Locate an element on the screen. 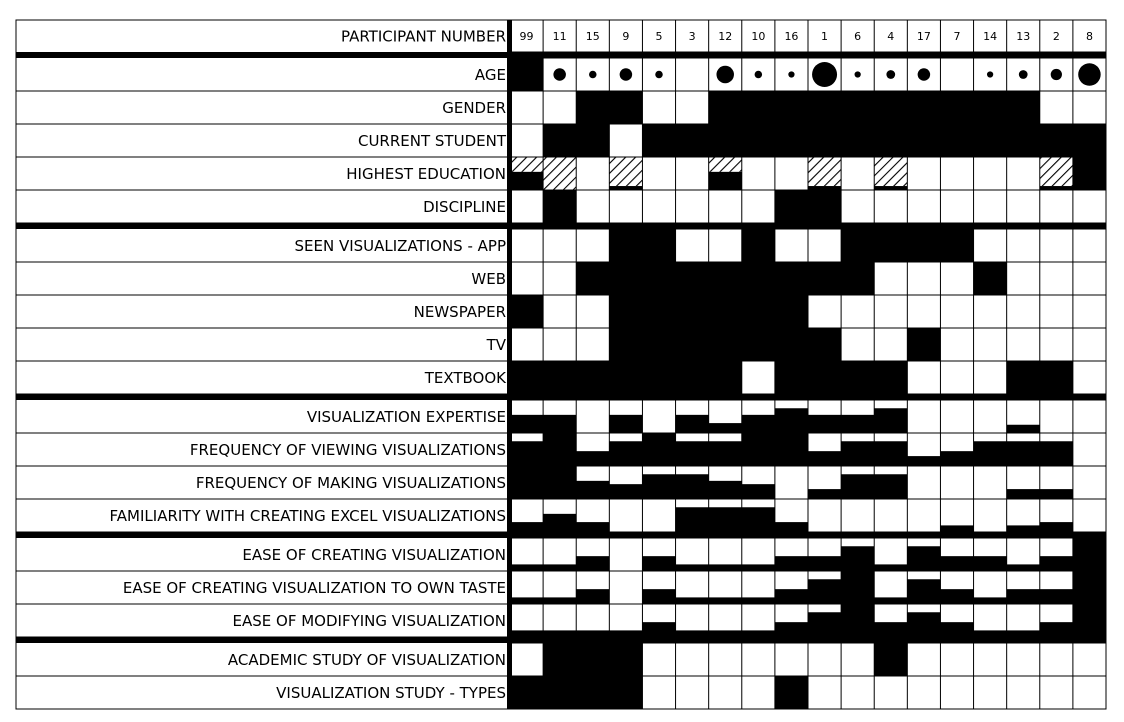 This screenshot has height=722, width=1124. row-label: TEXTBOOK is located at coordinates (465, 378).